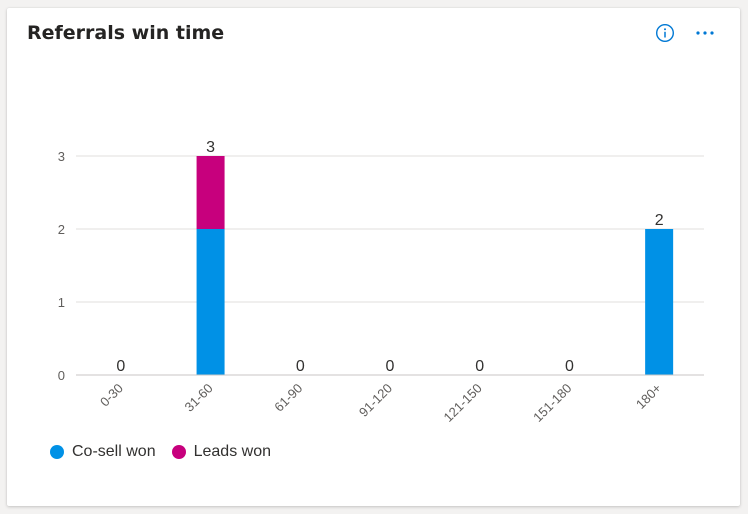 This screenshot has height=514, width=748. I want to click on bar-leads-won, so click(210, 192).